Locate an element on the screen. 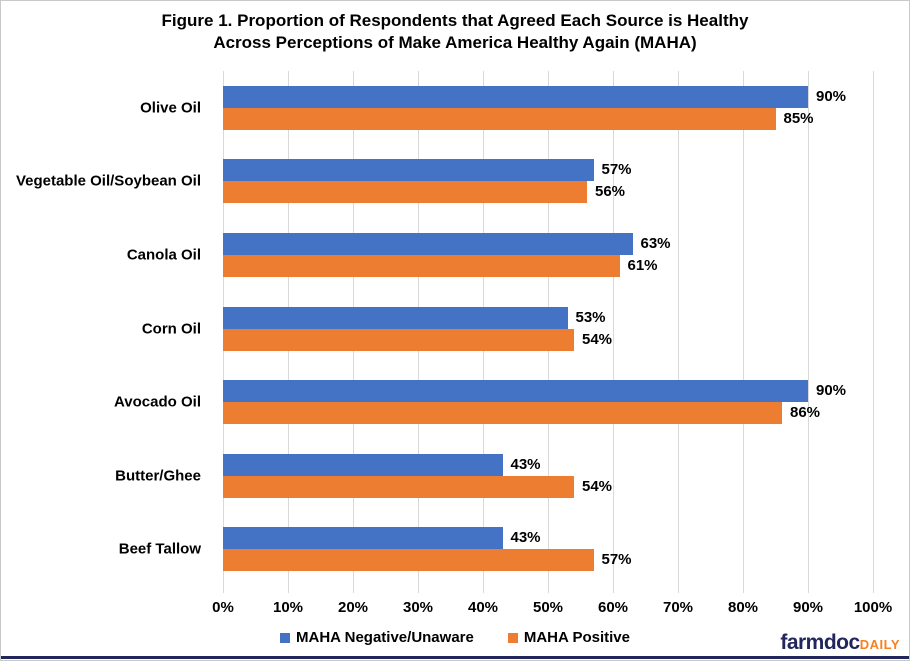 The image size is (910, 661). farmdoc-daily-logo: farmdocDAILY is located at coordinates (840, 643).